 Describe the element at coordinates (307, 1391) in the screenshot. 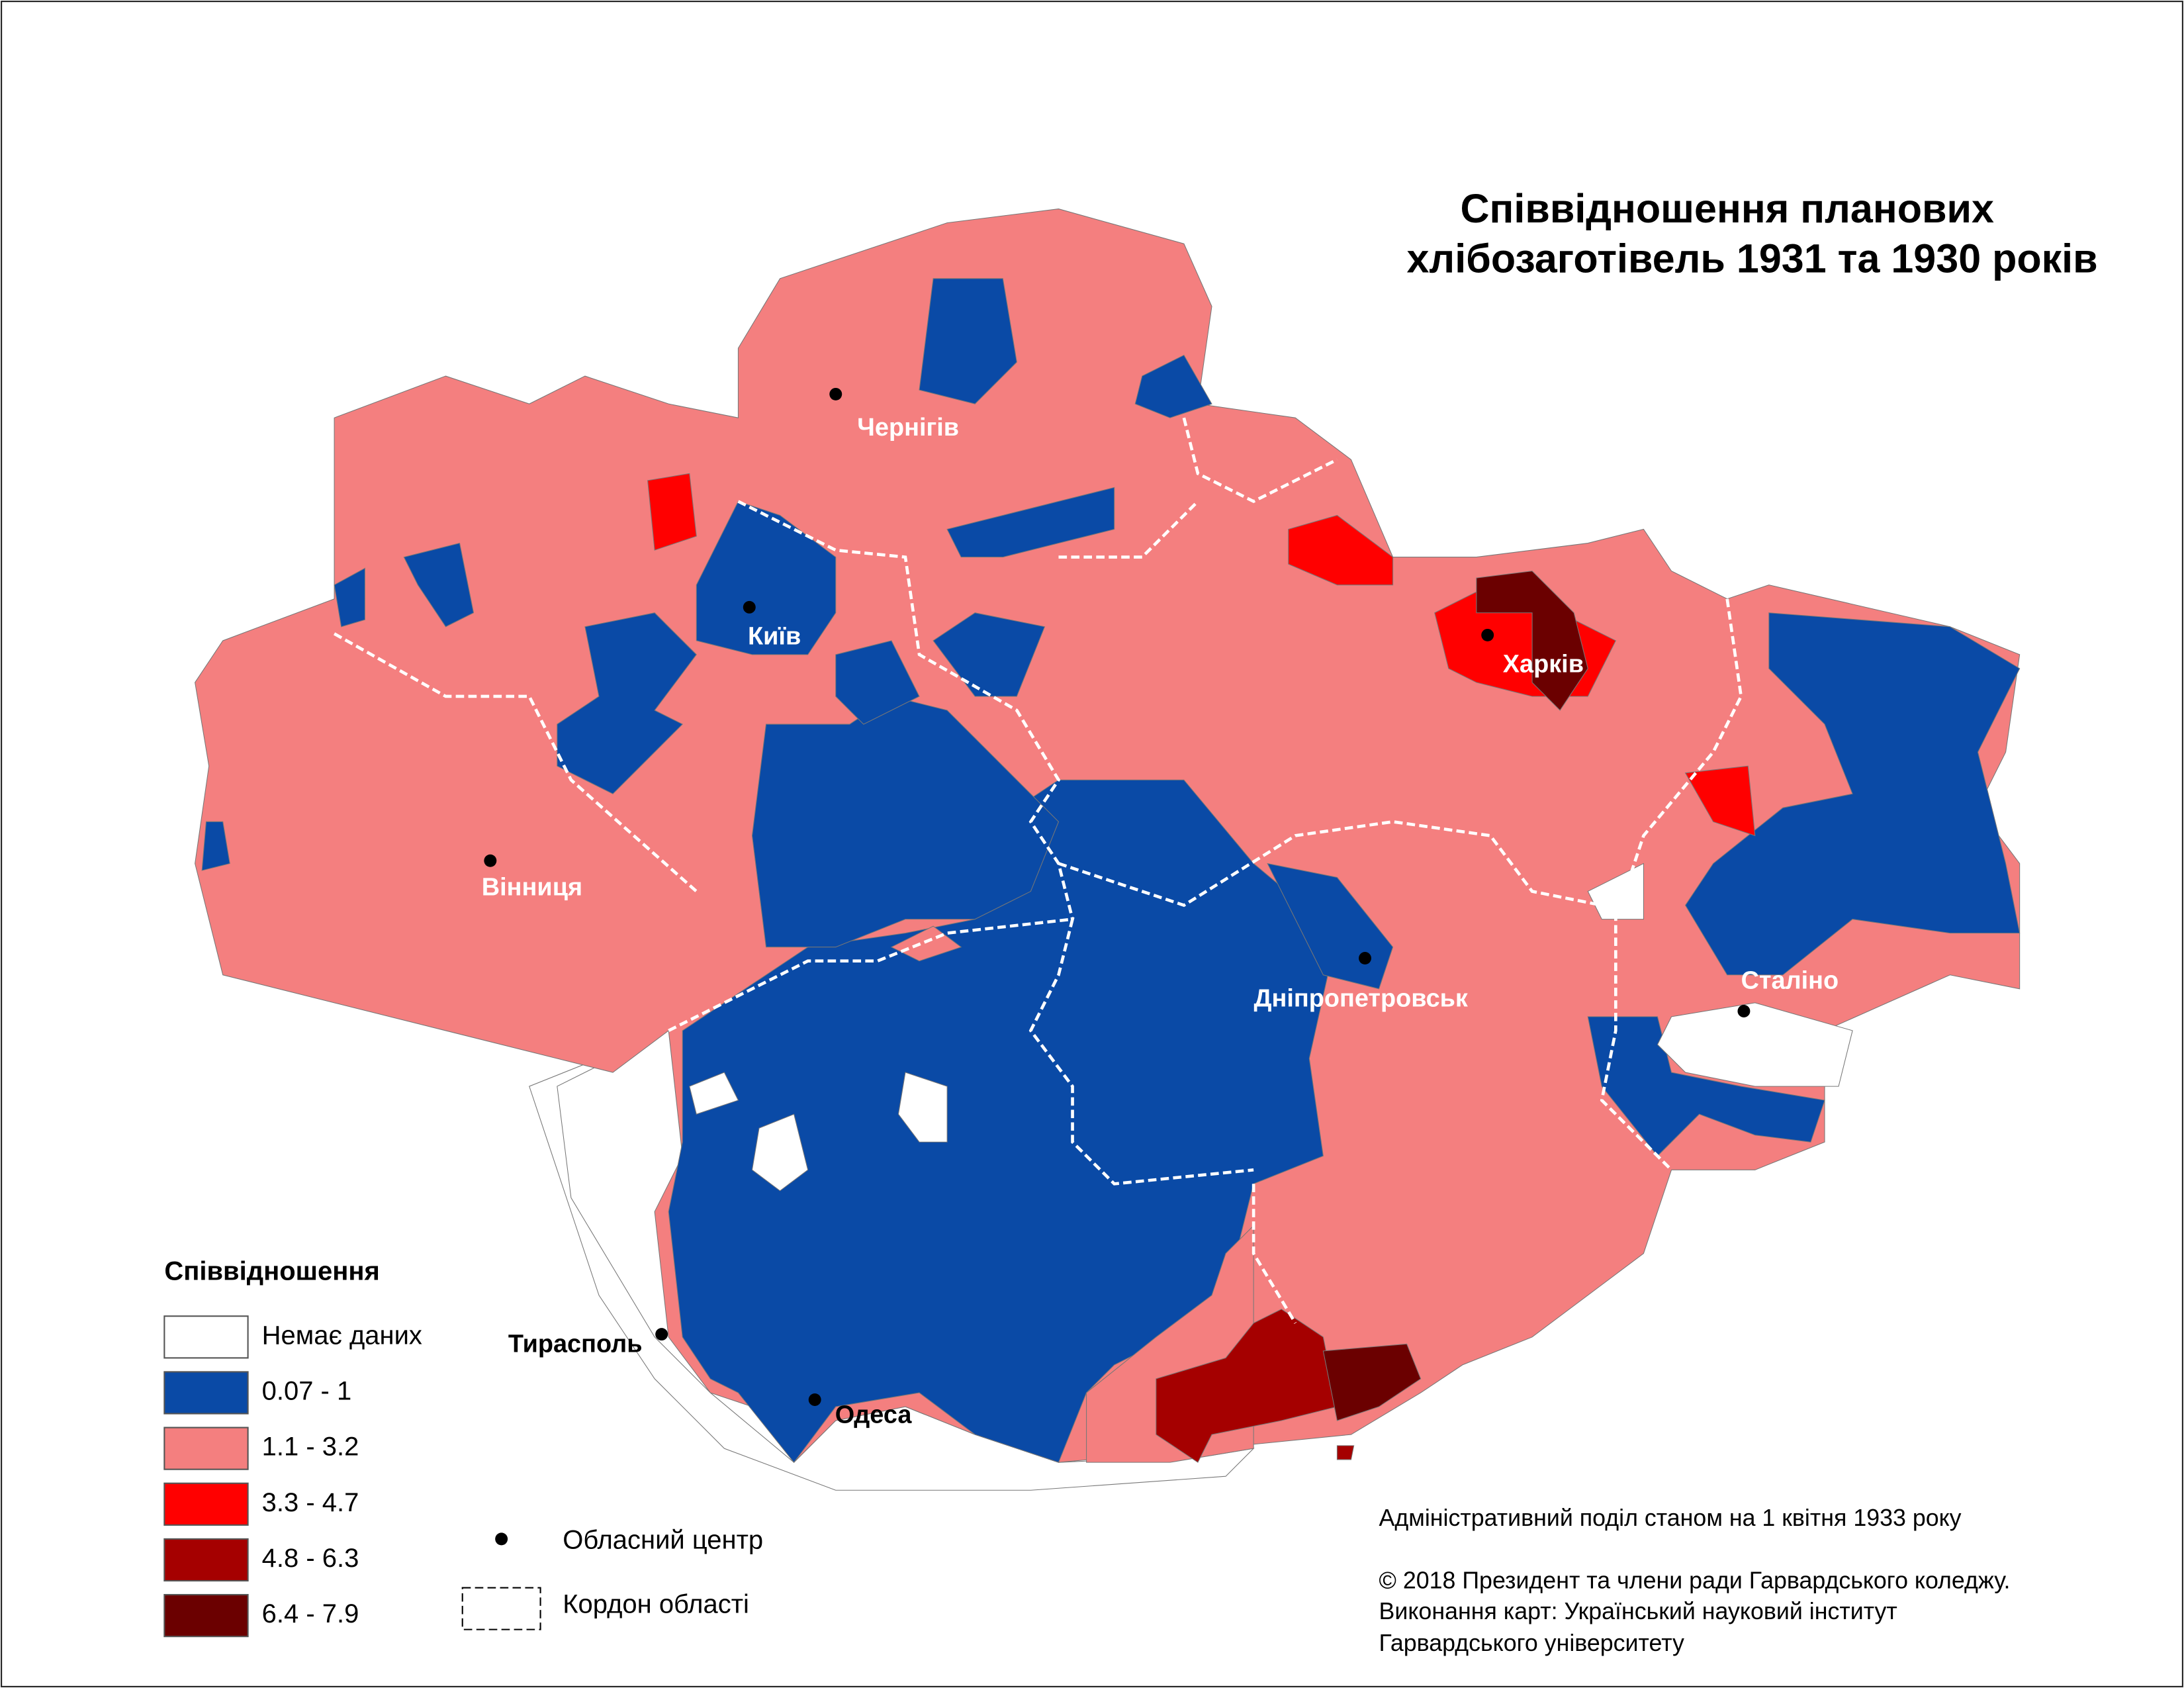

I see `legend-label: 0.07 - 1` at that location.